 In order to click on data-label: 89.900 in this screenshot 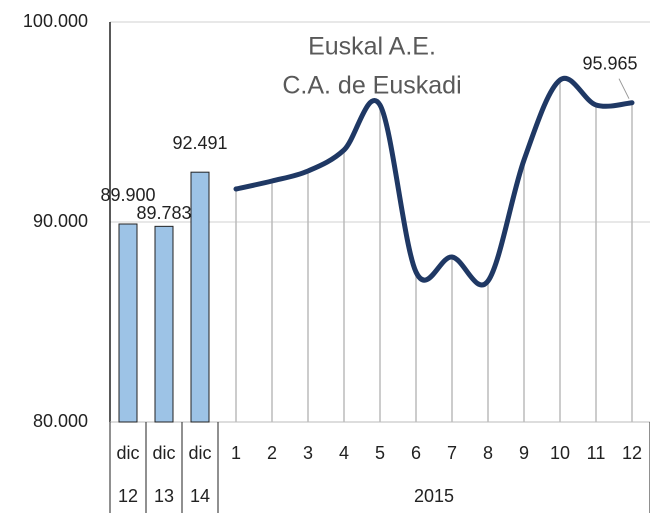, I will do `click(127, 195)`.